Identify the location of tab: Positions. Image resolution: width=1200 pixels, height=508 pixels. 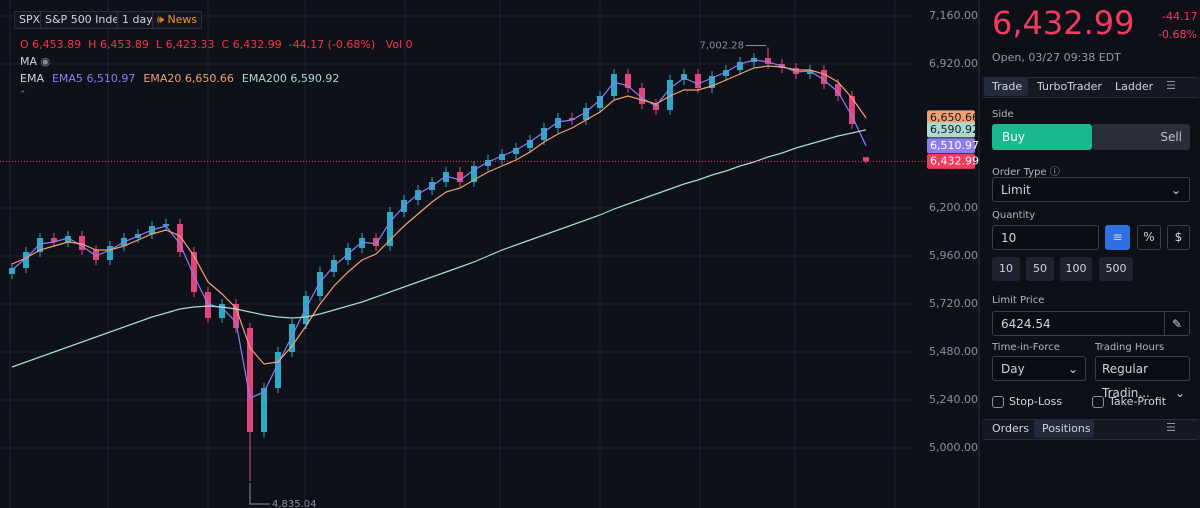
(1066, 428).